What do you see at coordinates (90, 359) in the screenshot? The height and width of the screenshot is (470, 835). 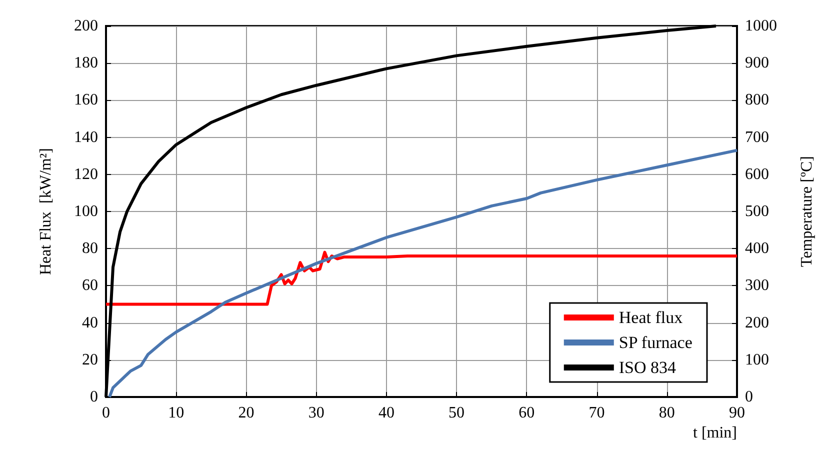 I see `y-tick-label: 20` at bounding box center [90, 359].